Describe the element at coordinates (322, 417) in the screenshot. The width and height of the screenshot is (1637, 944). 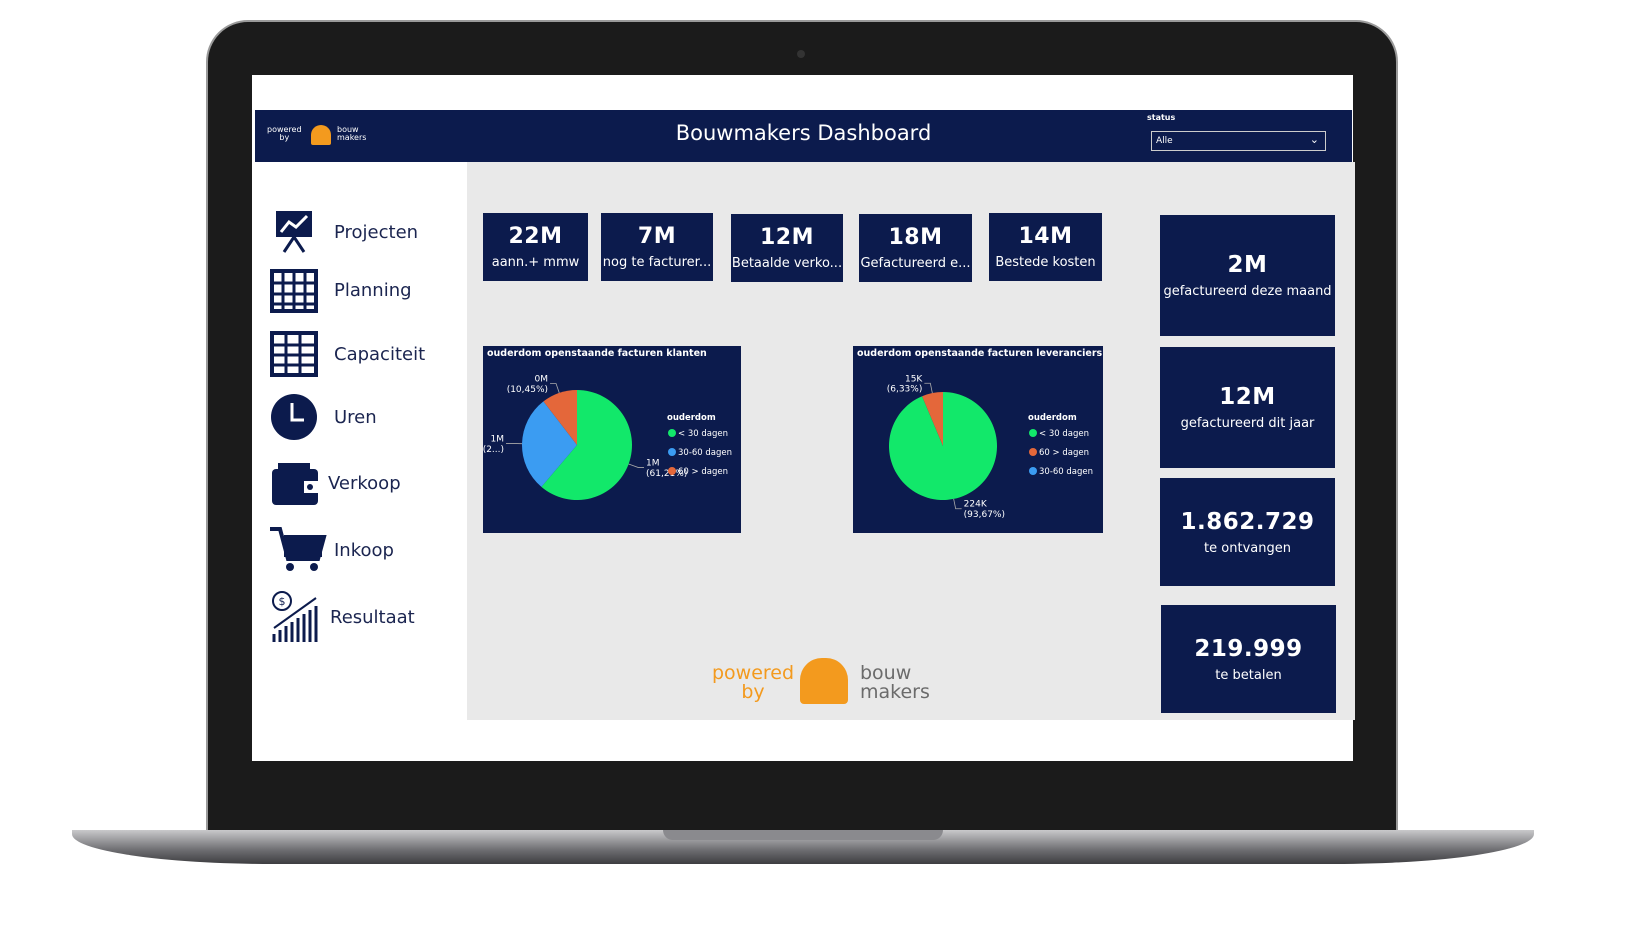
I see `nav-uren: Uren` at that location.